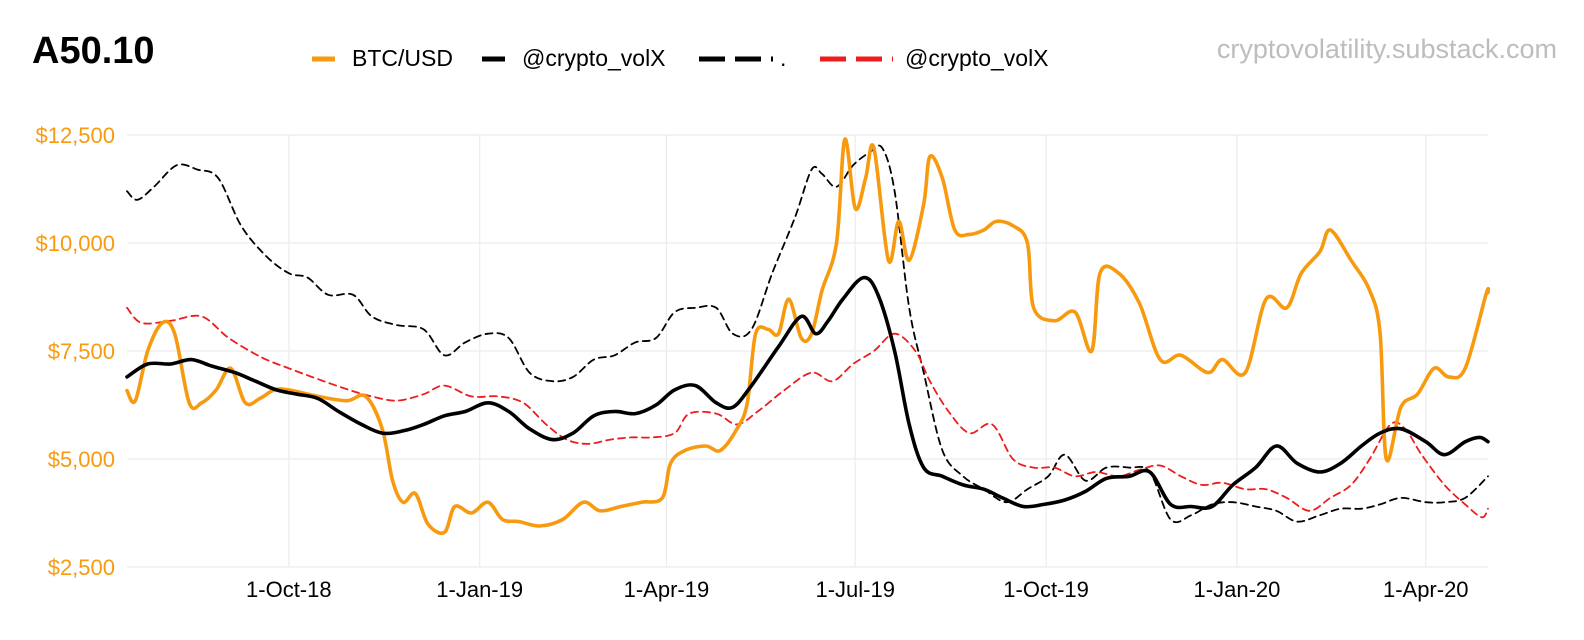 The height and width of the screenshot is (640, 1584). I want to click on legend: BTC/USD @crypto_volX . @crypto_volX, so click(680, 58).